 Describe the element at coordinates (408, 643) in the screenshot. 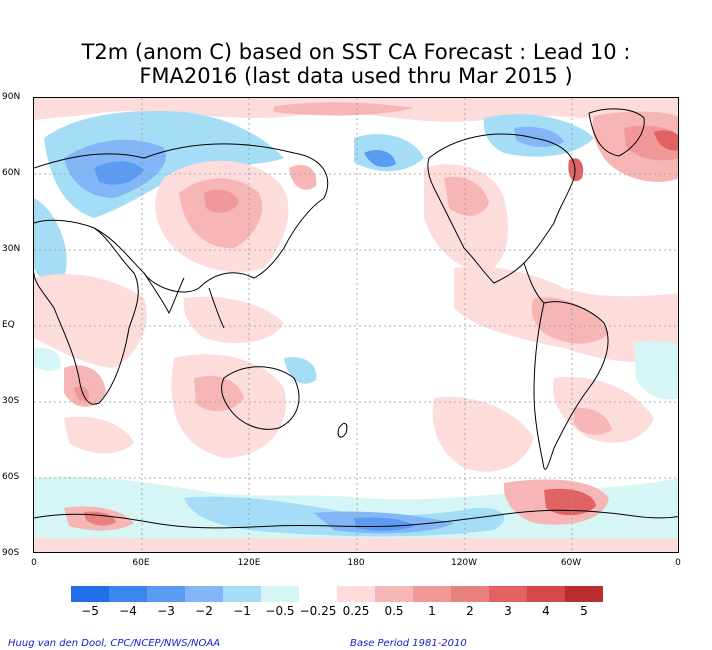

I see `base-period: Base Period 1981-2010` at that location.